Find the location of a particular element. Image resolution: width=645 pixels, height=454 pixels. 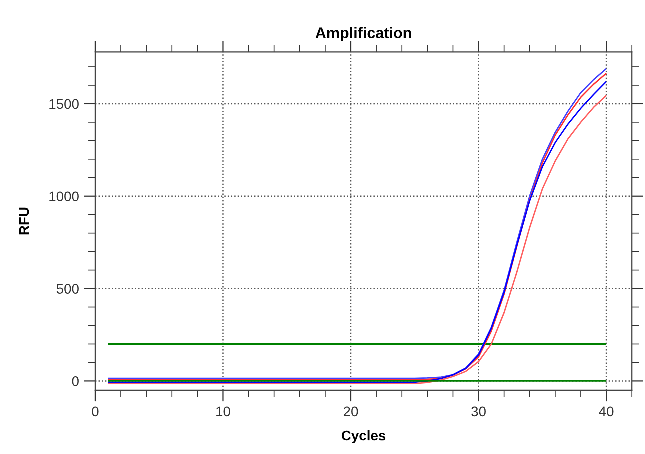

y-tick-label: 500 is located at coordinates (67, 289).